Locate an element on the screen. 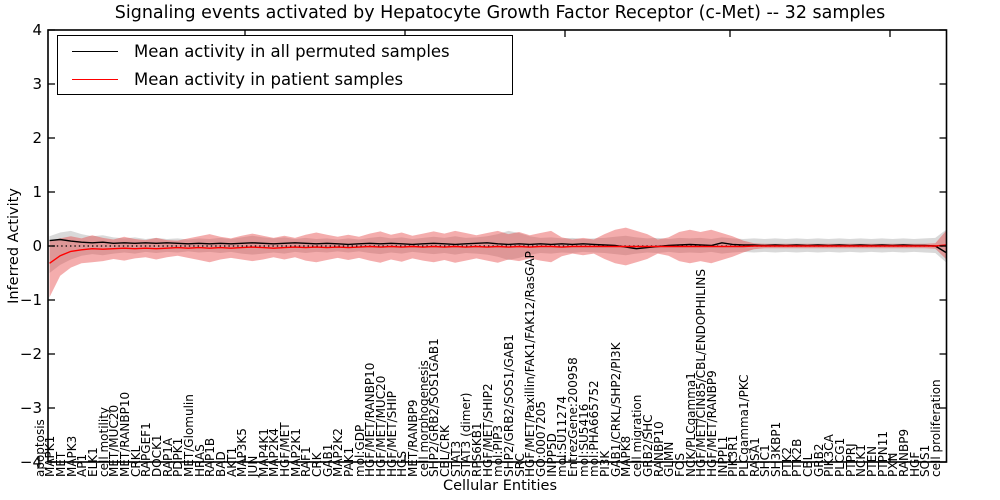 Image resolution: width=1000 pixels, height=500 pixels. legend-item-patient: Mean activity in patient samples is located at coordinates (292, 79).